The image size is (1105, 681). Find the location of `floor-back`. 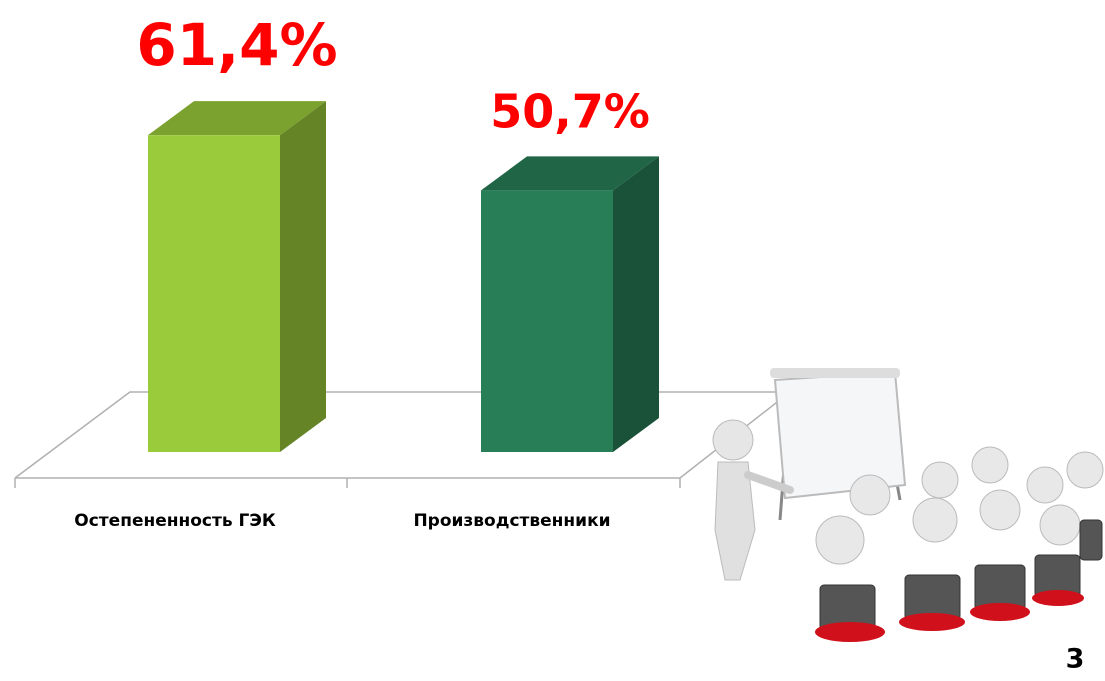

floor-back is located at coordinates (402, 435).